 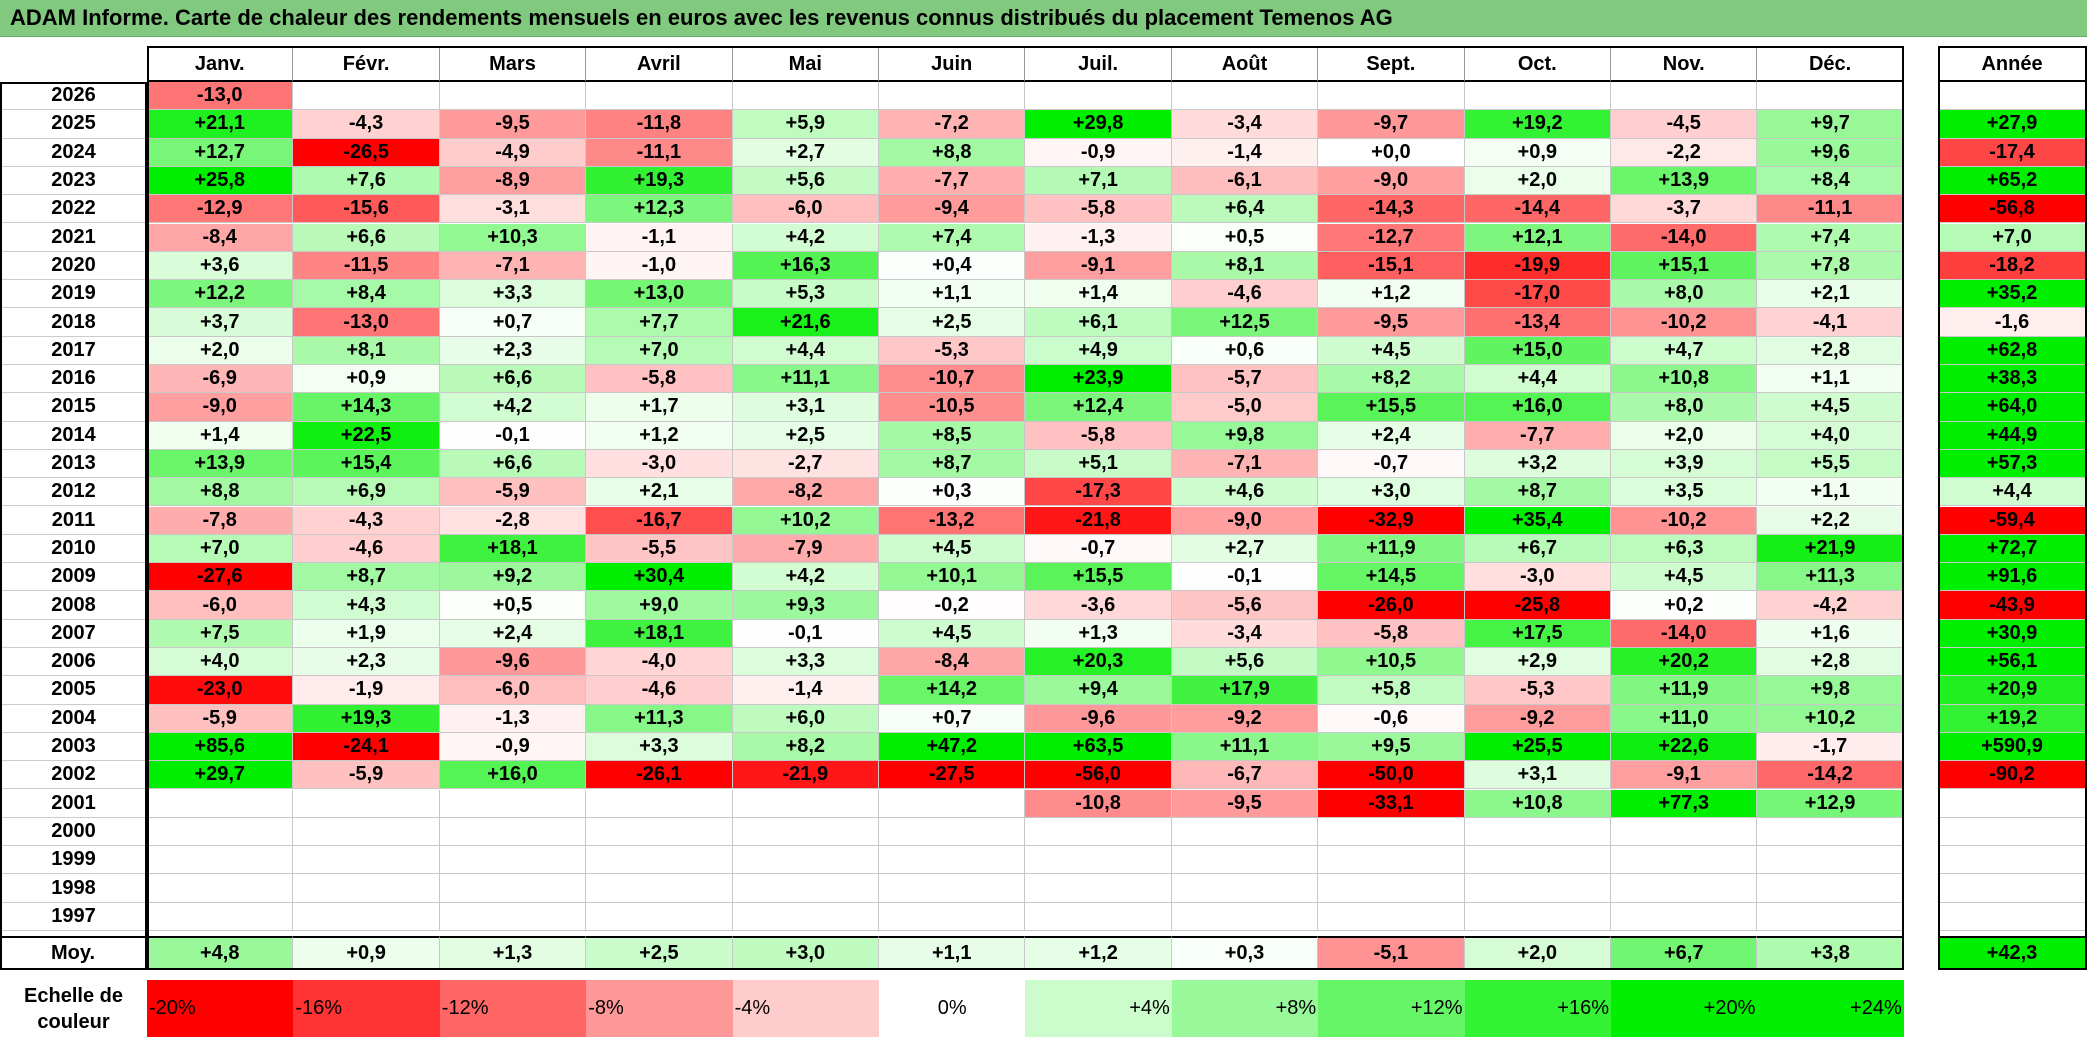 What do you see at coordinates (73, 124) in the screenshot?
I see `year-label: 2025` at bounding box center [73, 124].